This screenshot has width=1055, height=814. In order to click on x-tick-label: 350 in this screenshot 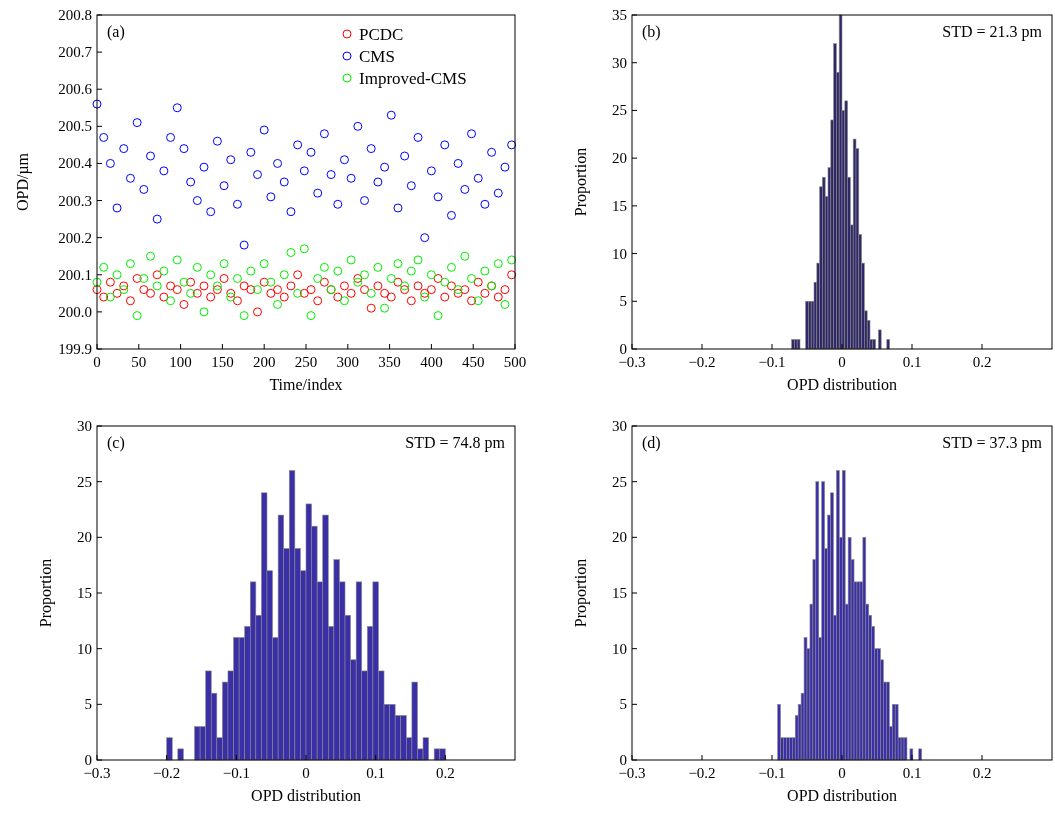, I will do `click(389, 362)`.